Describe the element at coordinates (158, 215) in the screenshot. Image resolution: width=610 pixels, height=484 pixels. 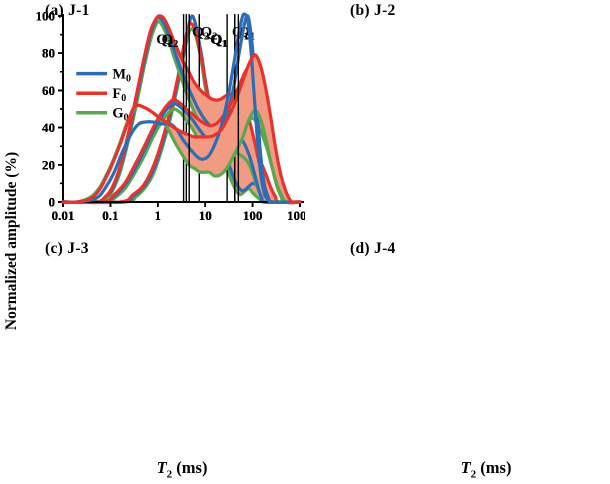
I see `x-tick-label: 1` at that location.